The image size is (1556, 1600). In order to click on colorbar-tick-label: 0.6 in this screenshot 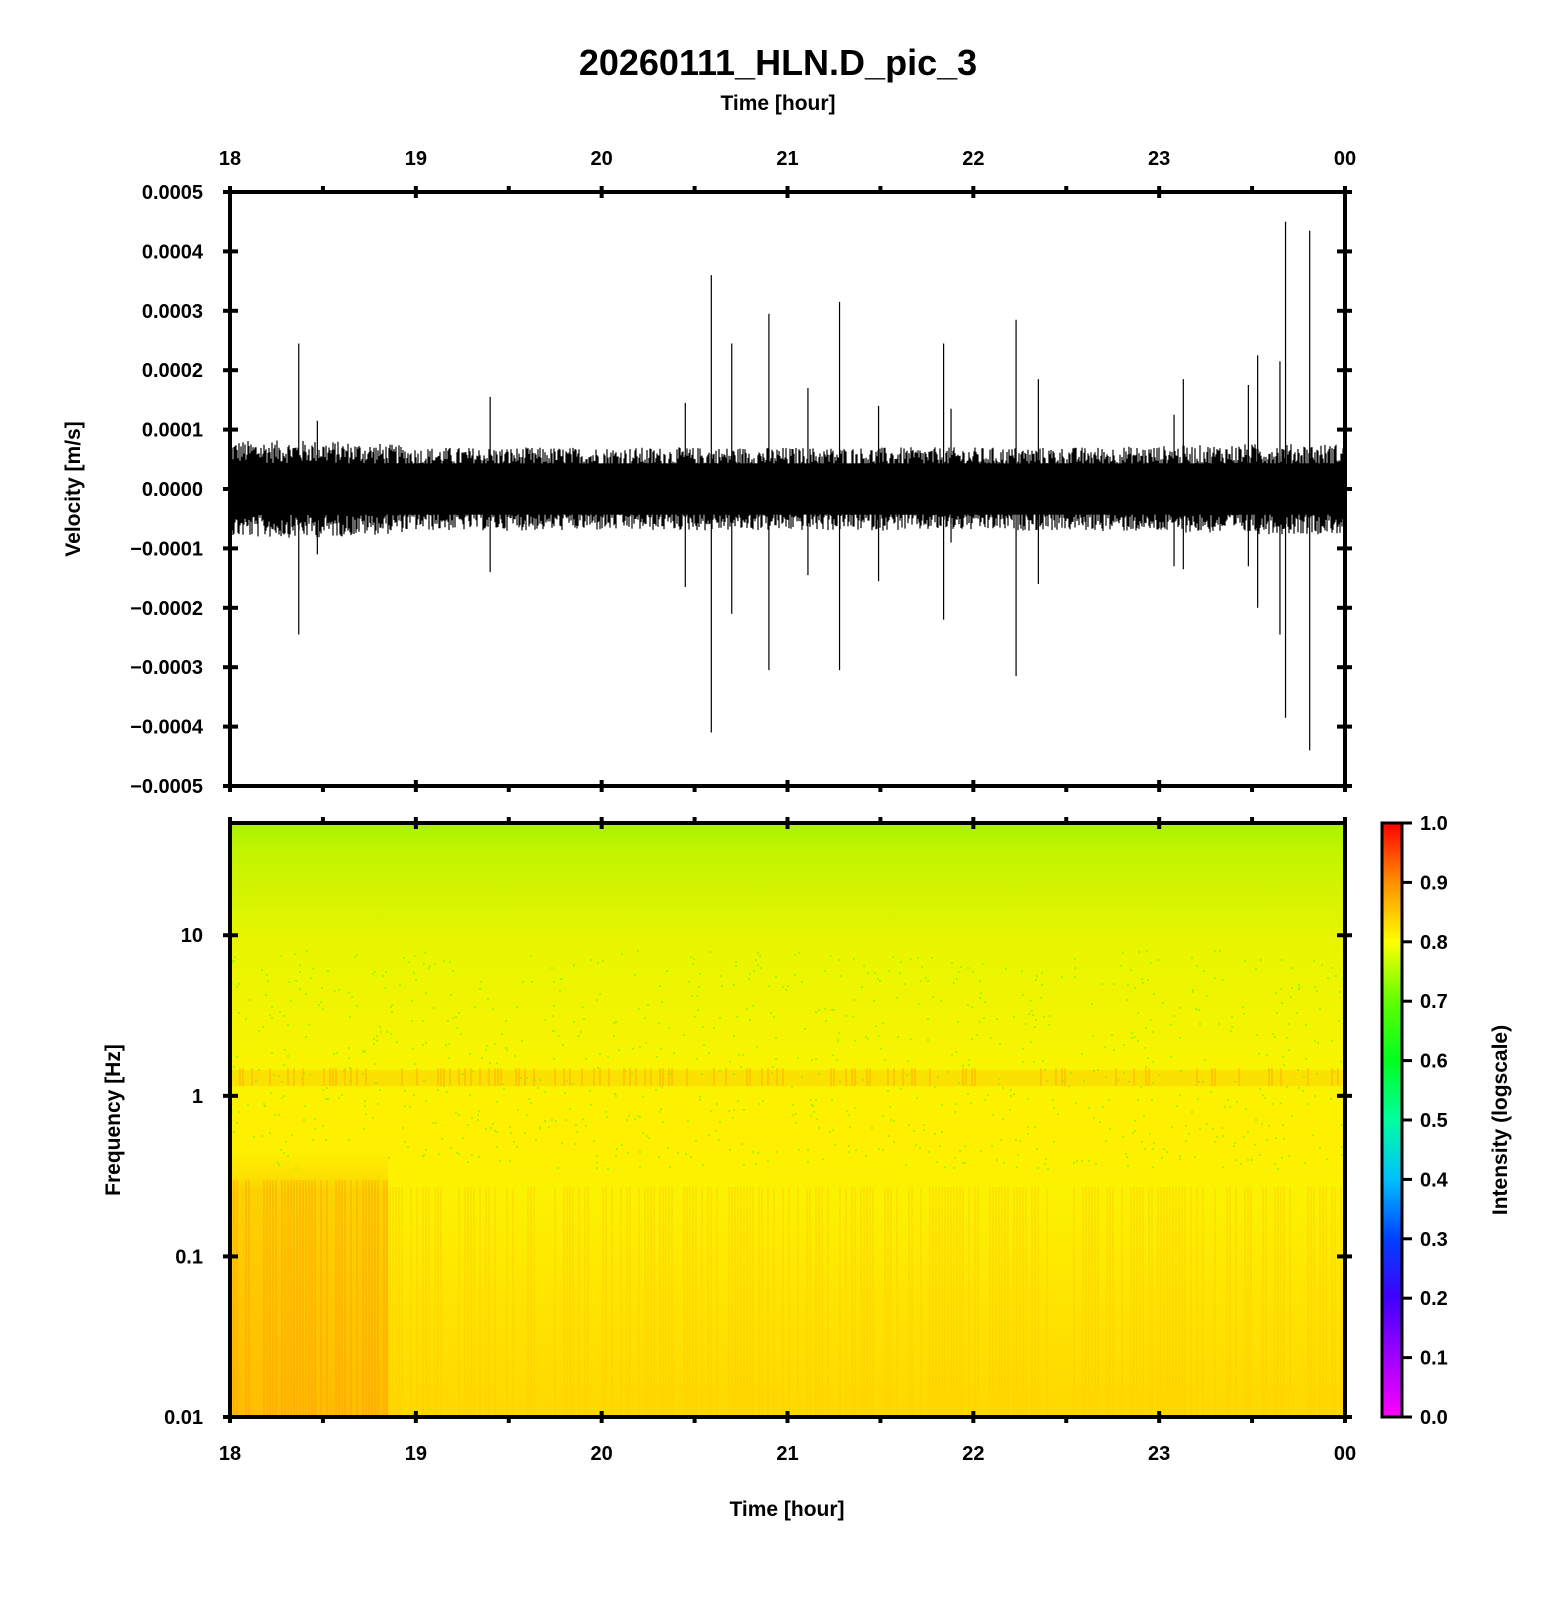, I will do `click(1434, 1062)`.